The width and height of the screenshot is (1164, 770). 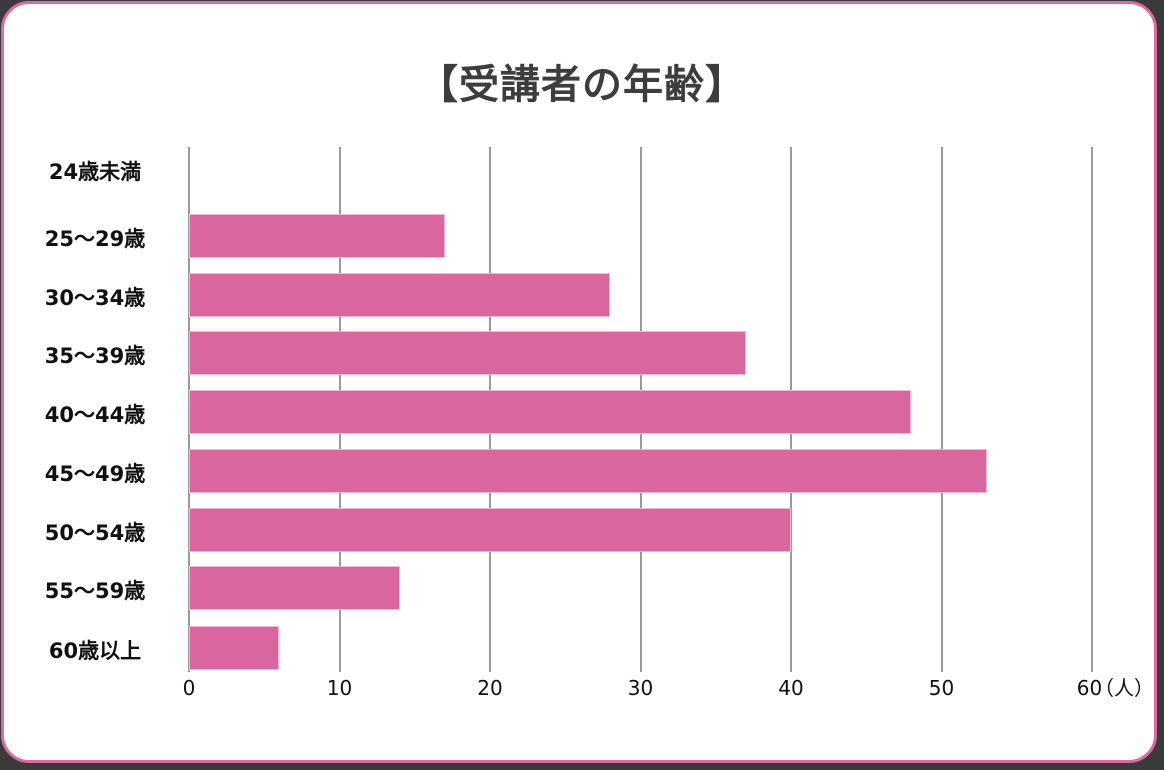 I want to click on category-label: 55〜59歳, so click(x=95, y=591).